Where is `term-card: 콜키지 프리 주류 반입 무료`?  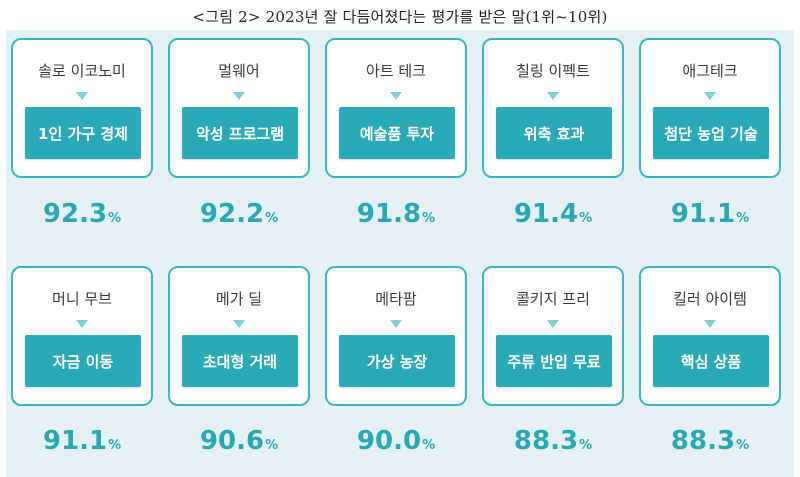
term-card: 콜키지 프리 주류 반입 무료 is located at coordinates (553, 336).